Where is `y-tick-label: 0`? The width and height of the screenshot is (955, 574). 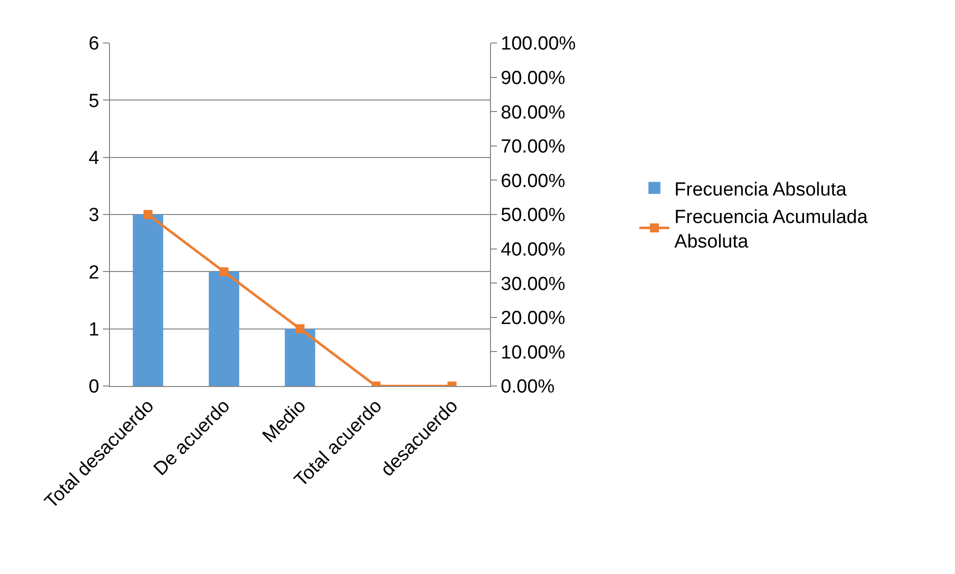 y-tick-label: 0 is located at coordinates (94, 387).